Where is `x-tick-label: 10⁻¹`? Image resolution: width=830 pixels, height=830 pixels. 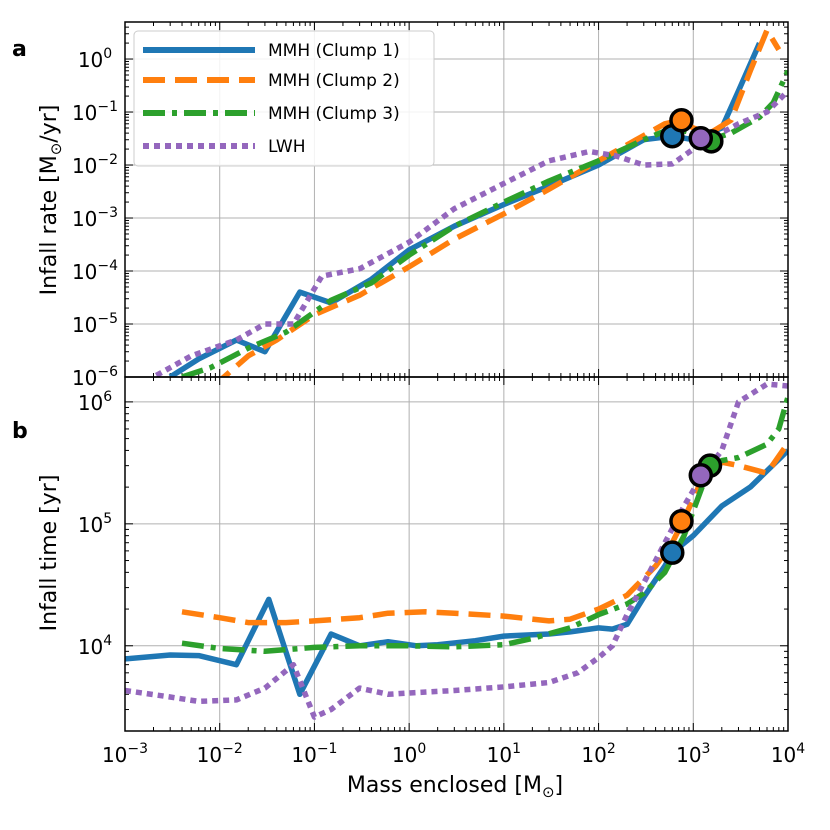
x-tick-label: 10⁻¹ is located at coordinates (314, 754).